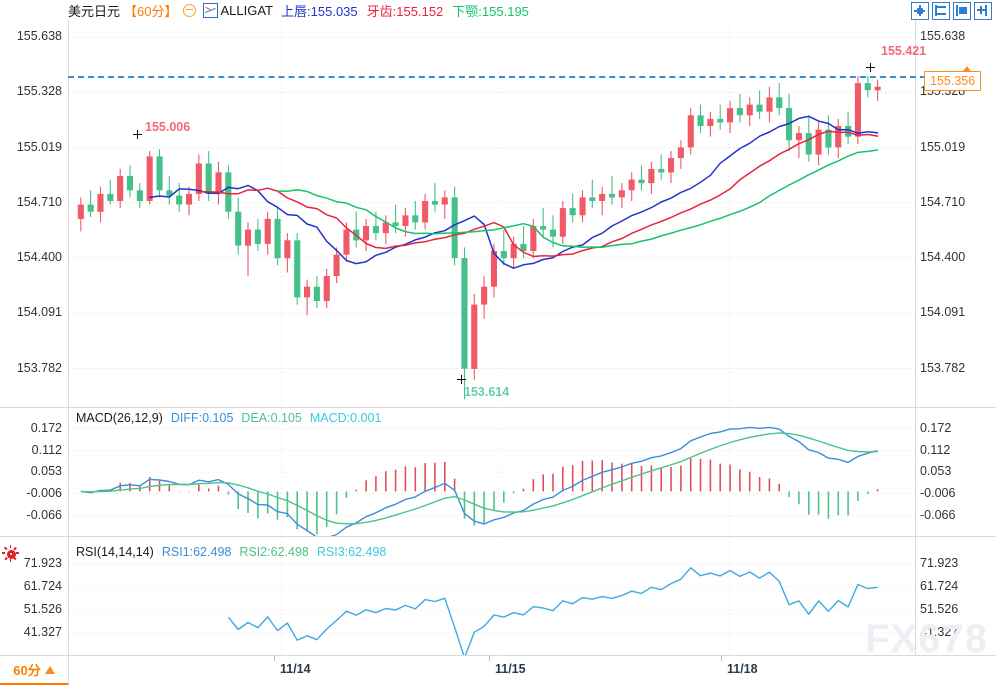 Image resolution: width=996 pixels, height=685 pixels. I want to click on macd-axis-tick-left: -0.066, so click(44, 514).